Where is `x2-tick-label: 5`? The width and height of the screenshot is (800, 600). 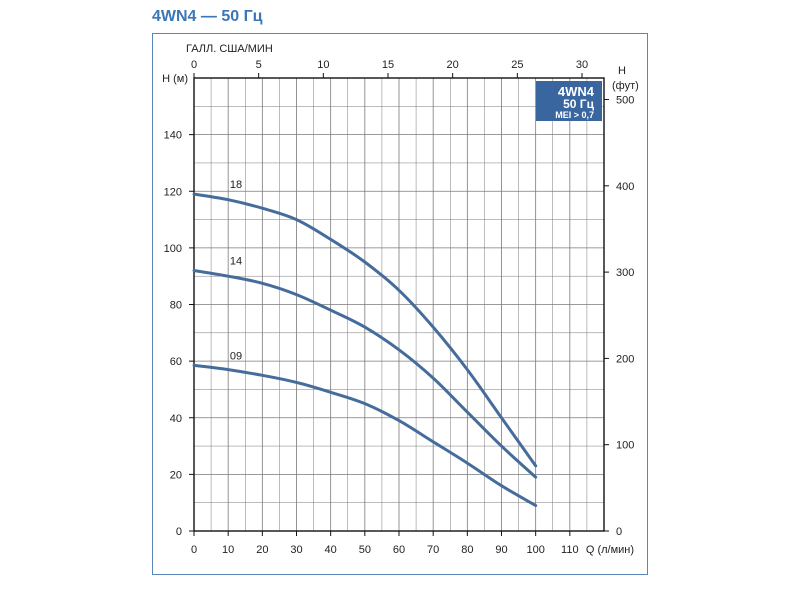
x2-tick-label: 5 is located at coordinates (259, 65).